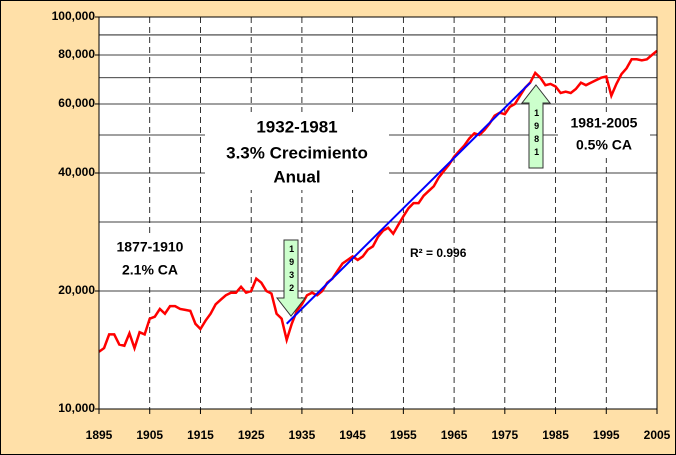  Describe the element at coordinates (604, 123) in the screenshot. I see `annotation: 1981-2005` at that location.